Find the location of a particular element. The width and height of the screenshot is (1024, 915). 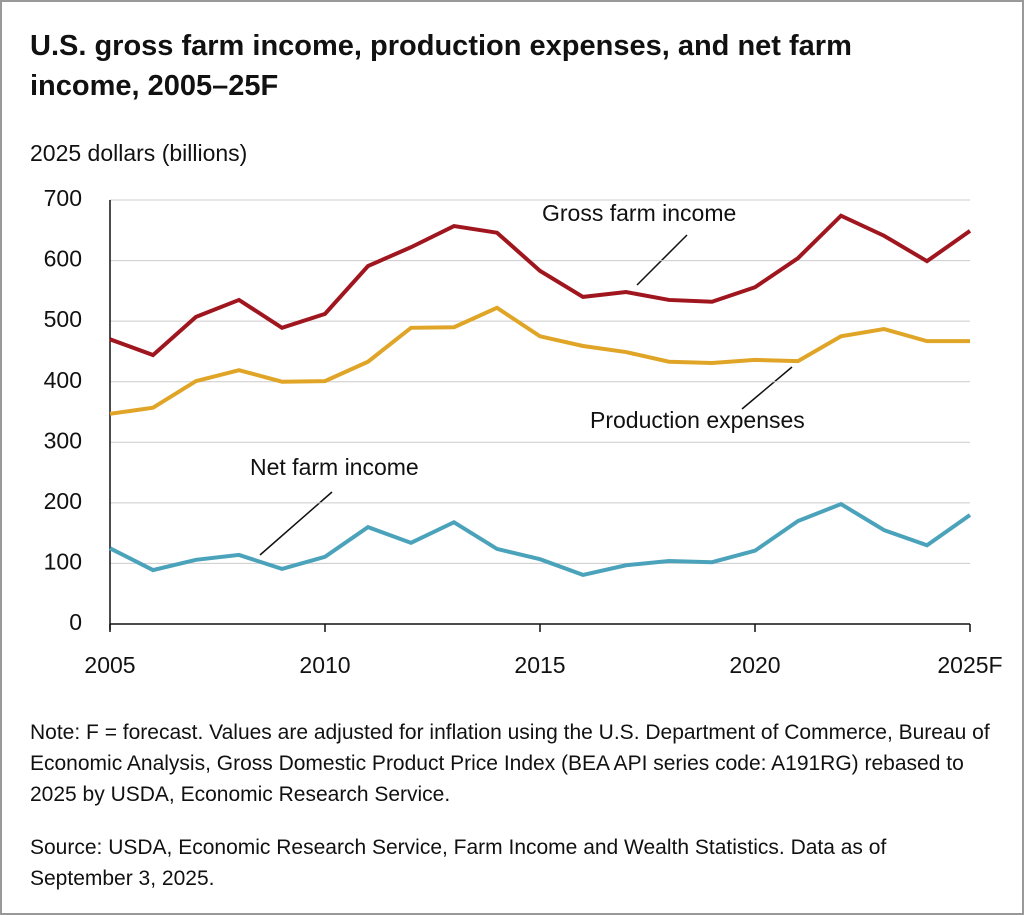

series-label: Net farm income is located at coordinates (334, 467).